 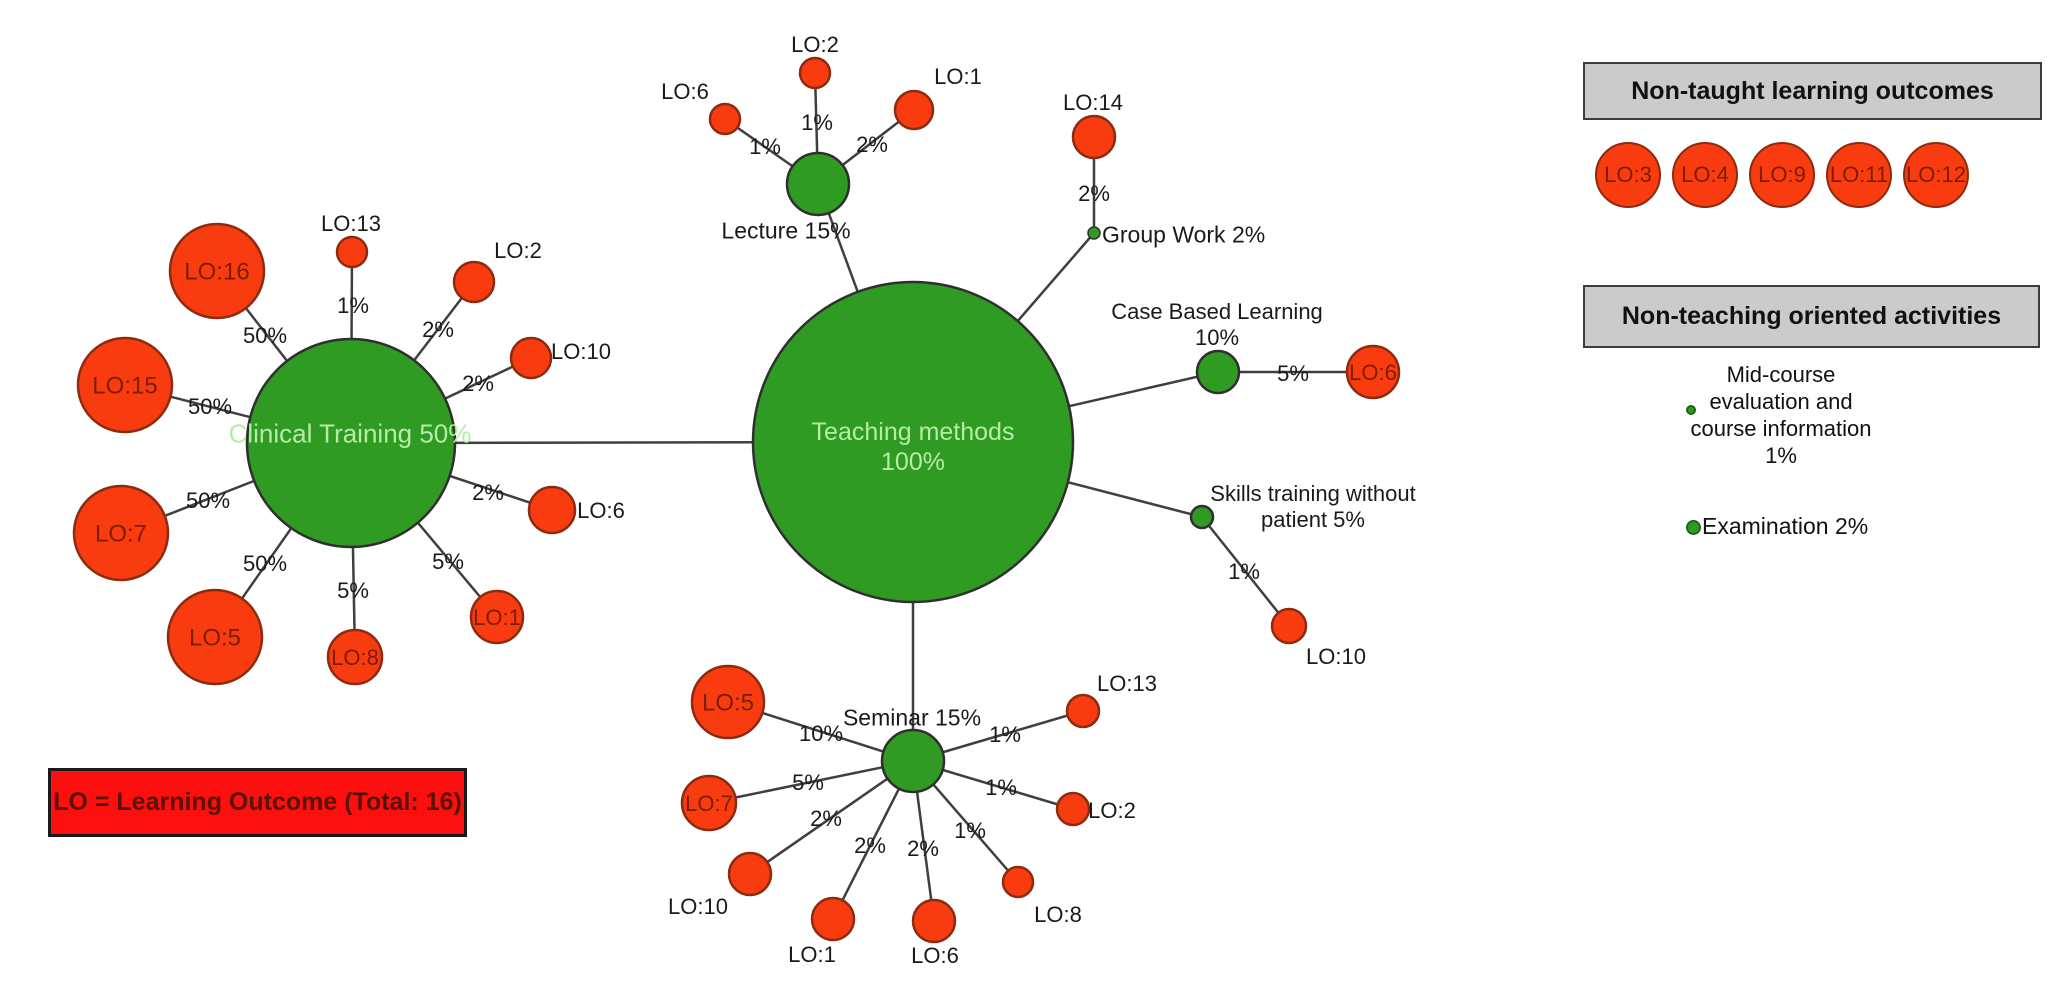 What do you see at coordinates (488, 492) in the screenshot?
I see `edge-label-clinical-training-lo6-clinical: 2%` at bounding box center [488, 492].